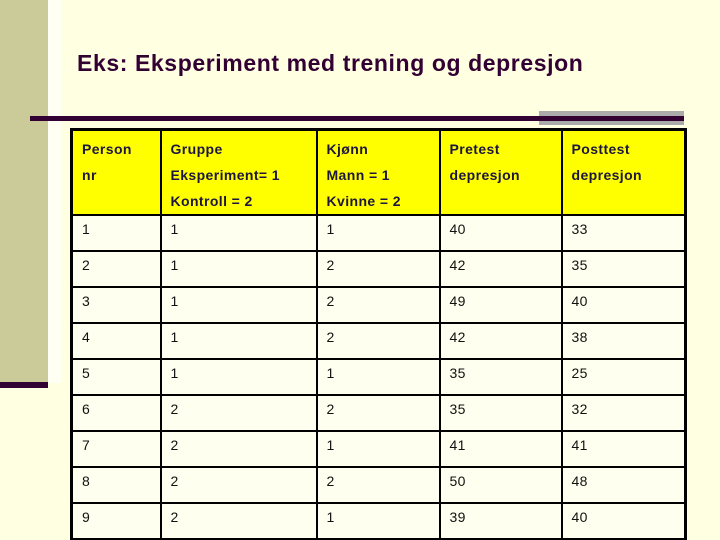 The width and height of the screenshot is (720, 540). Describe the element at coordinates (623, 485) in the screenshot. I see `table-cell: 48` at that location.